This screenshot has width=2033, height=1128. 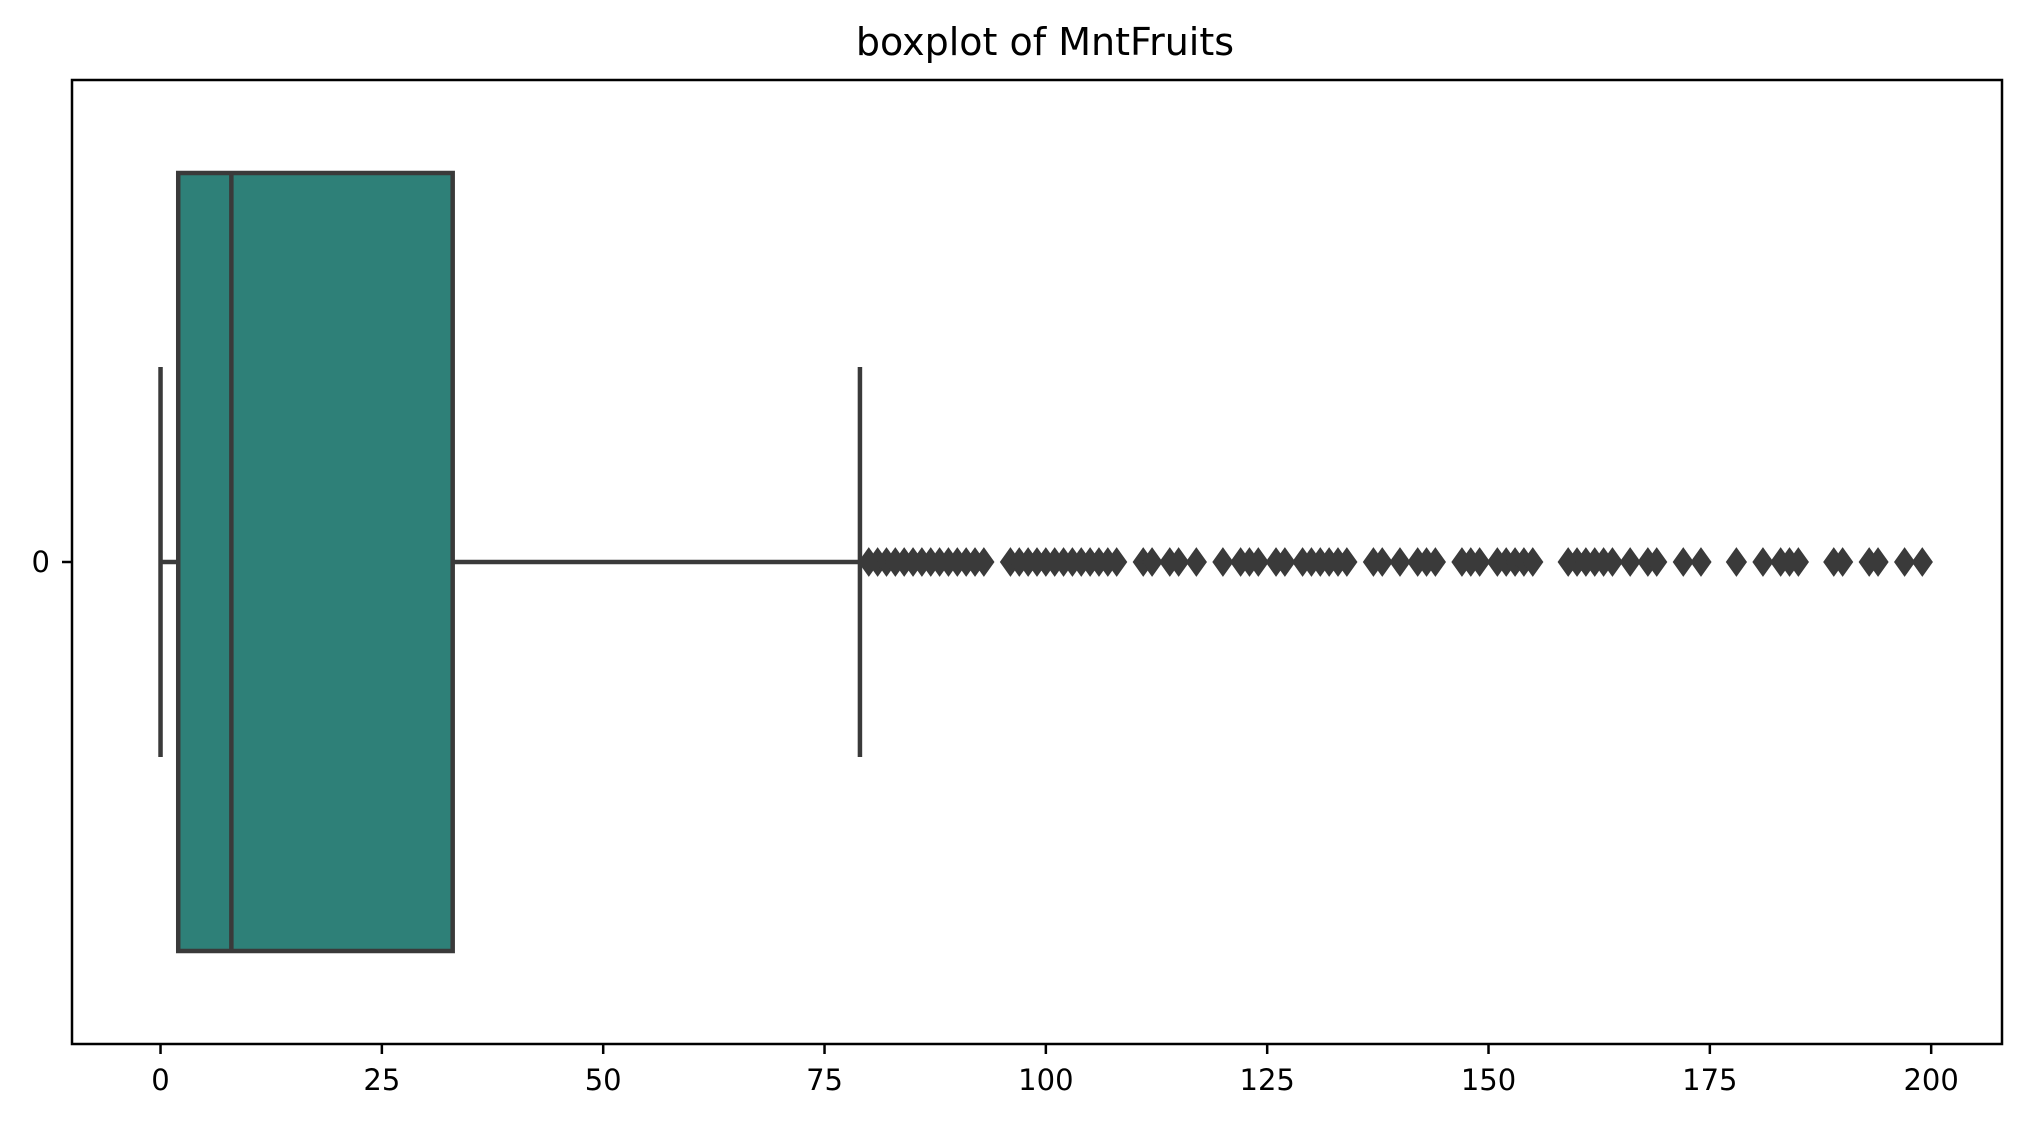 I want to click on x-axis: 0 25 50 75 100 125 150 175 200, so click(x=1055, y=1070).